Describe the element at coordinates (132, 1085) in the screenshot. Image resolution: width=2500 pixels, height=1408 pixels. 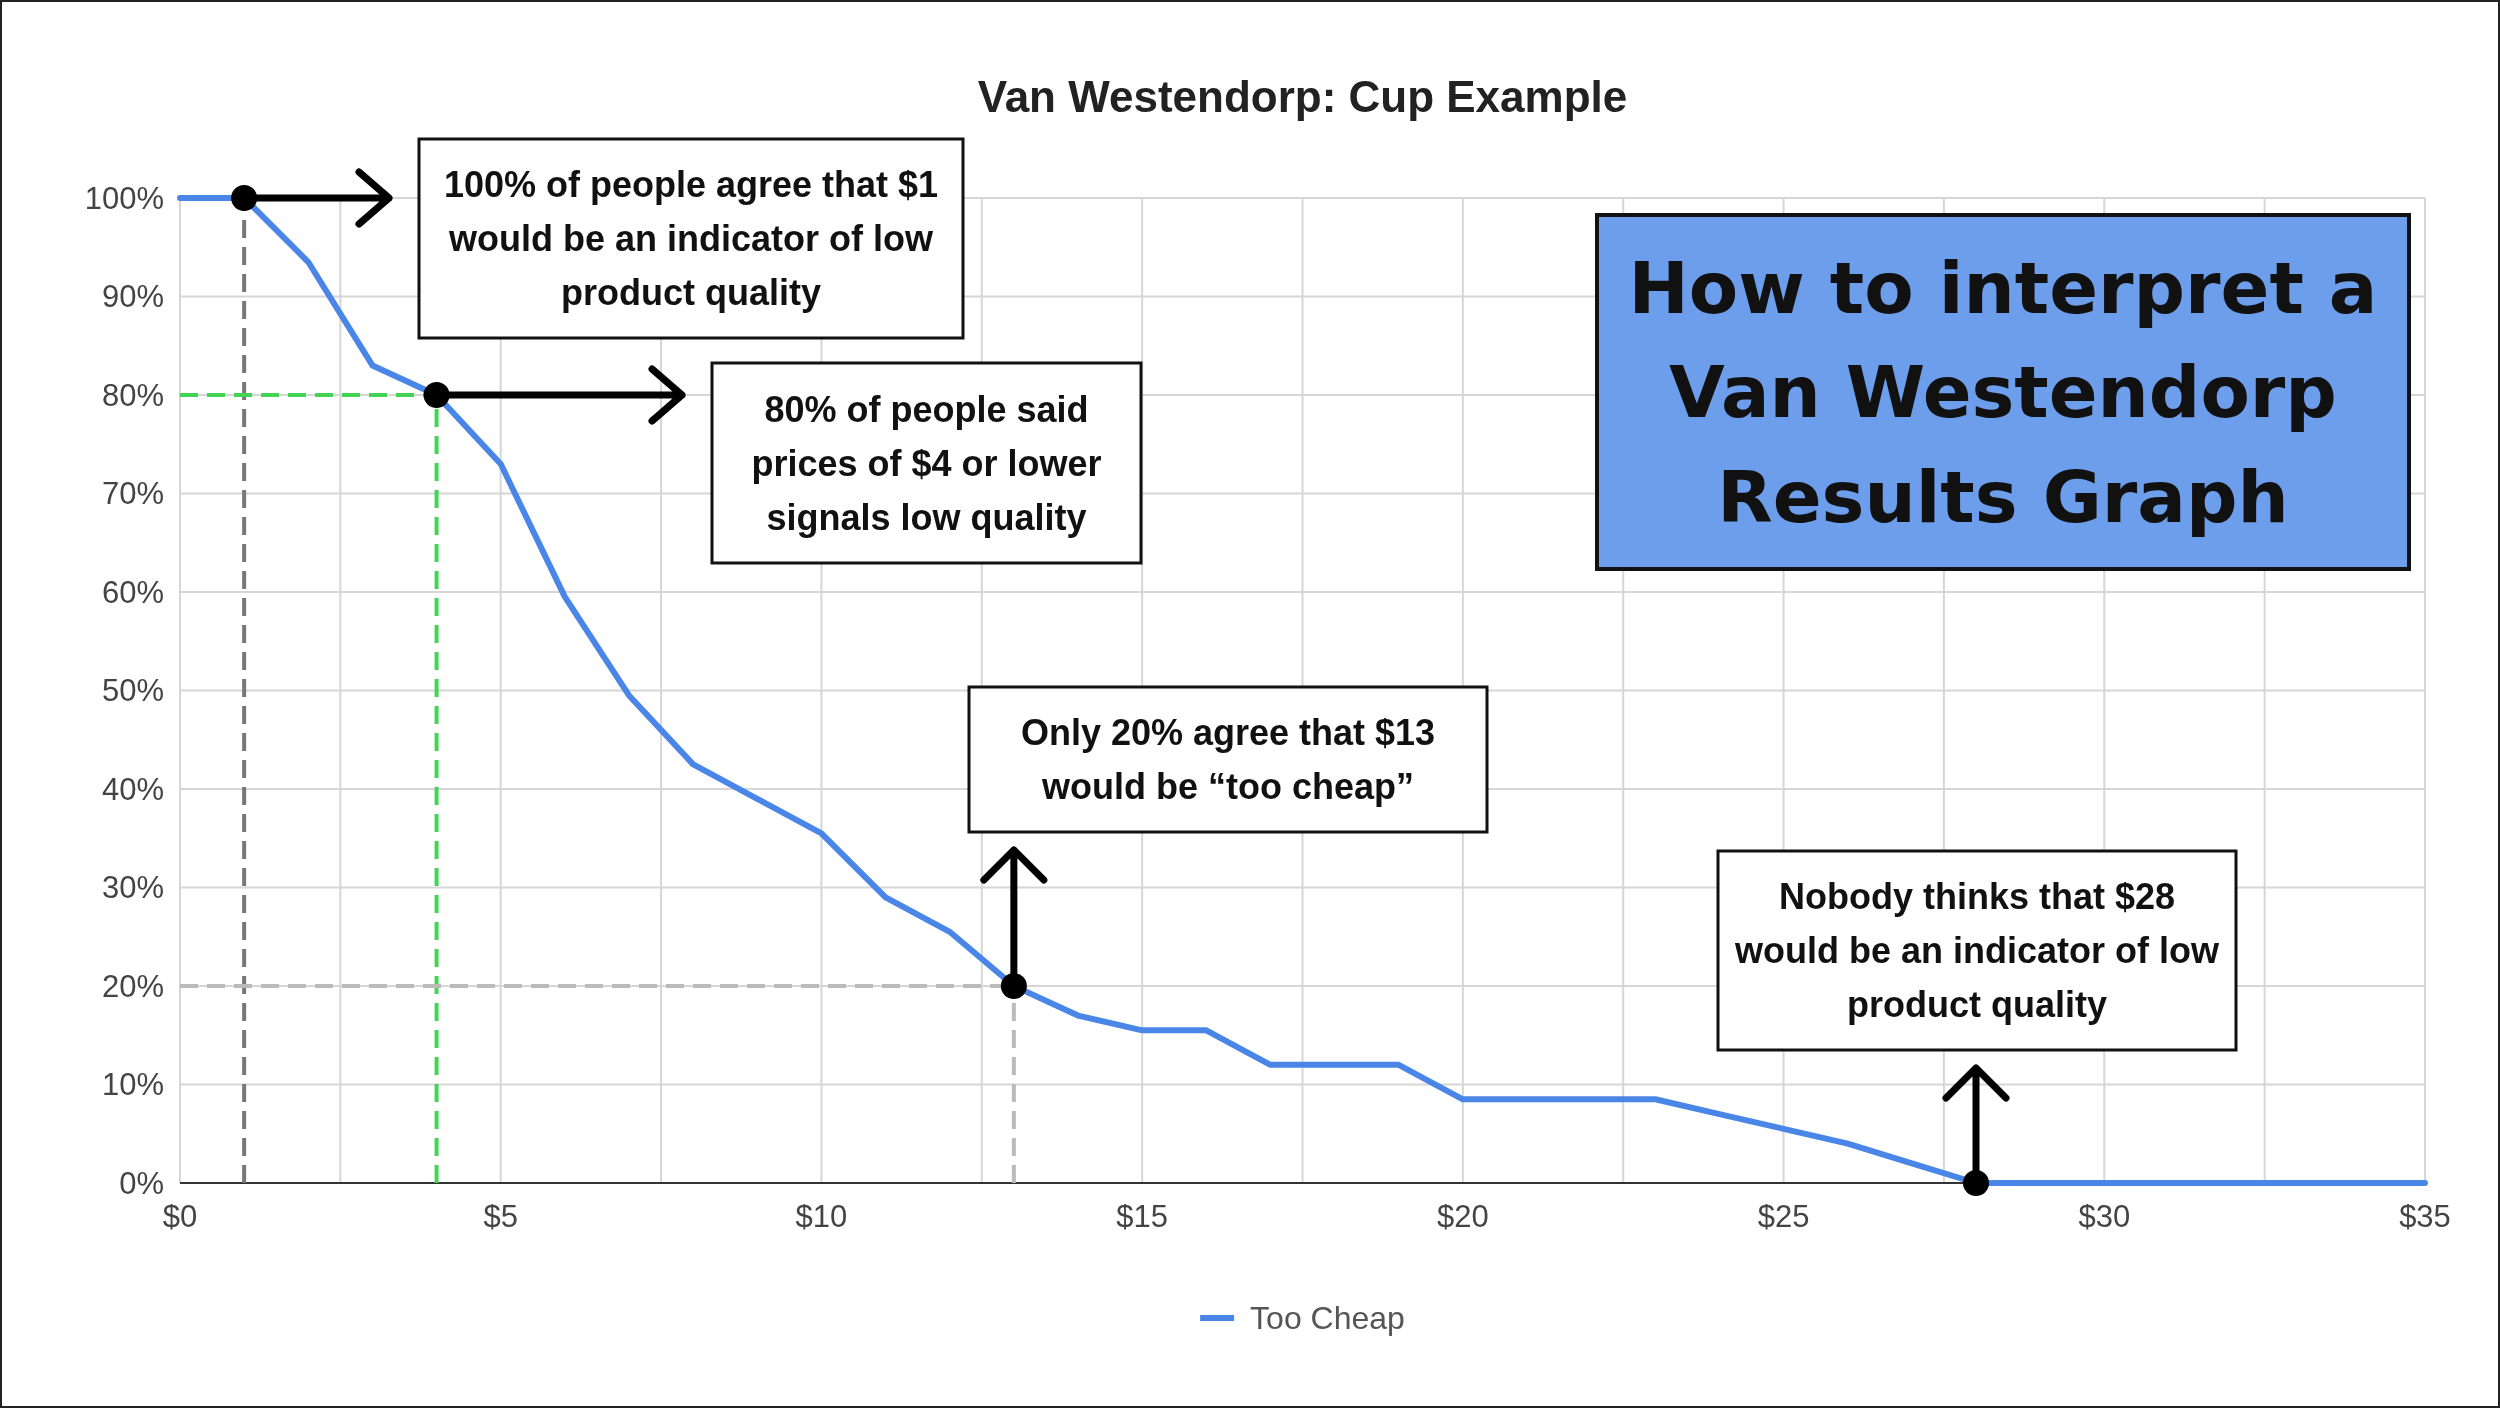
I see `y-tick-label: 10%` at that location.